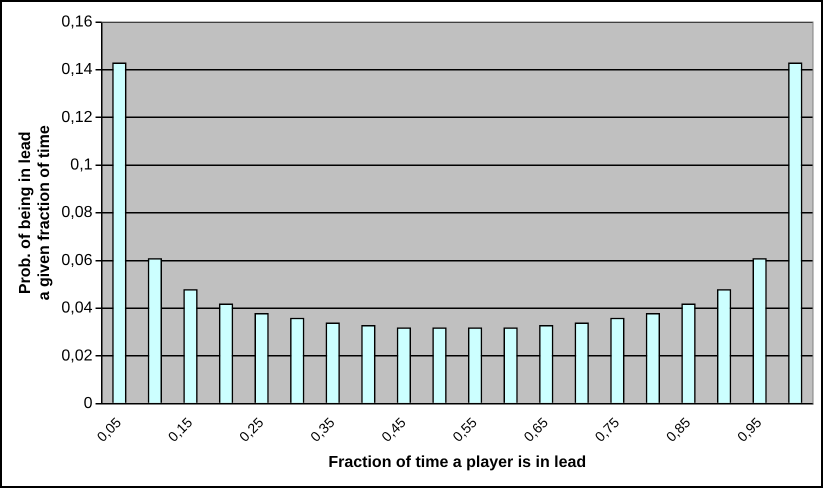 The height and width of the screenshot is (488, 823). Describe the element at coordinates (88, 403) in the screenshot. I see `y-tick-label: 0` at that location.